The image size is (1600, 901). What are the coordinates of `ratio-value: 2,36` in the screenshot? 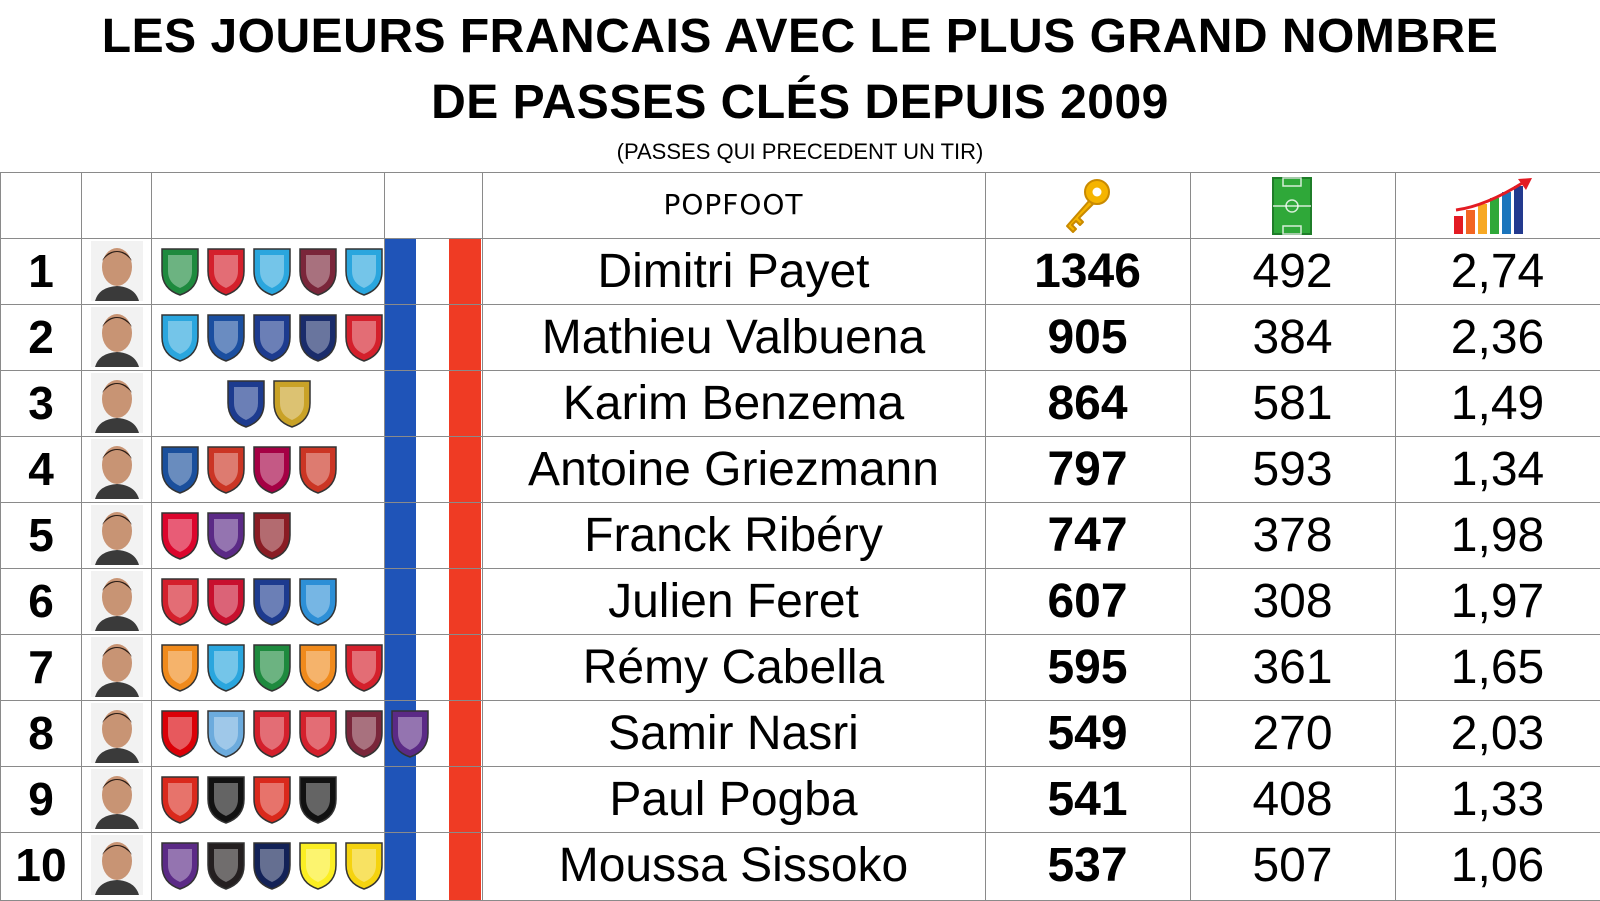 It's located at (1497, 337).